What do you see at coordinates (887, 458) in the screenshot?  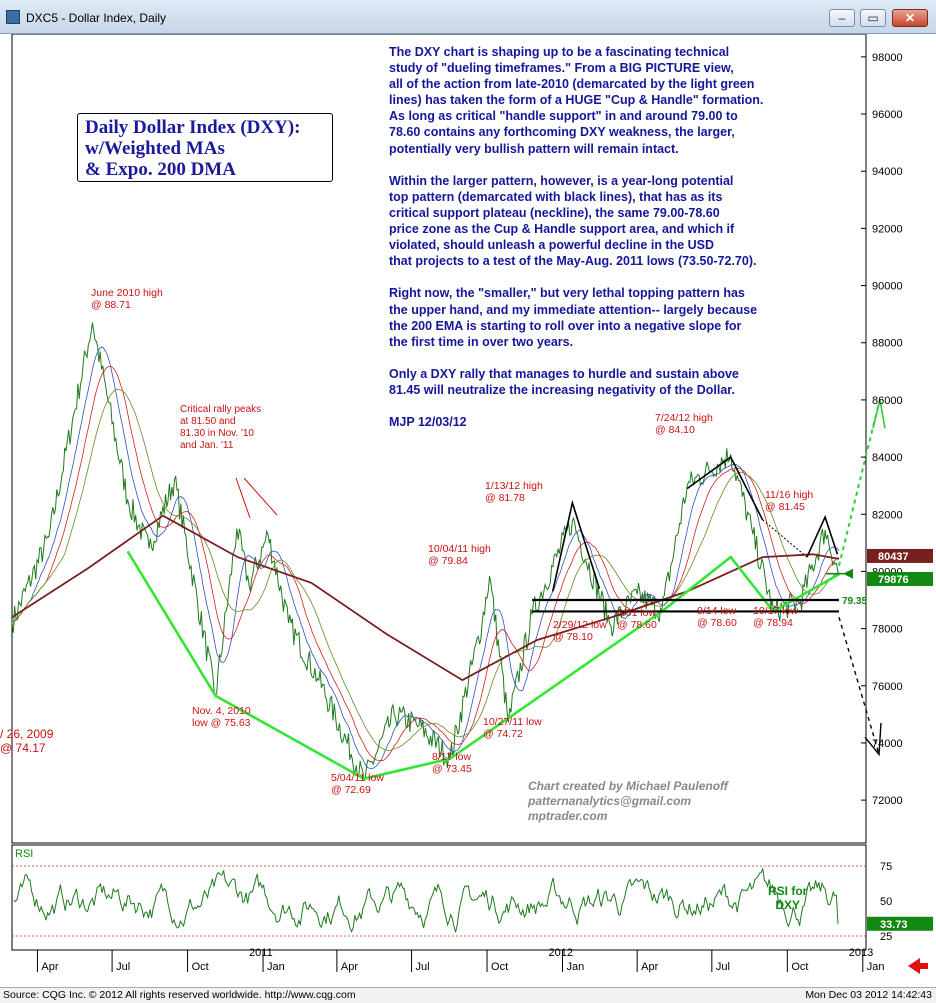 I see `y-tick-label: 84000` at bounding box center [887, 458].